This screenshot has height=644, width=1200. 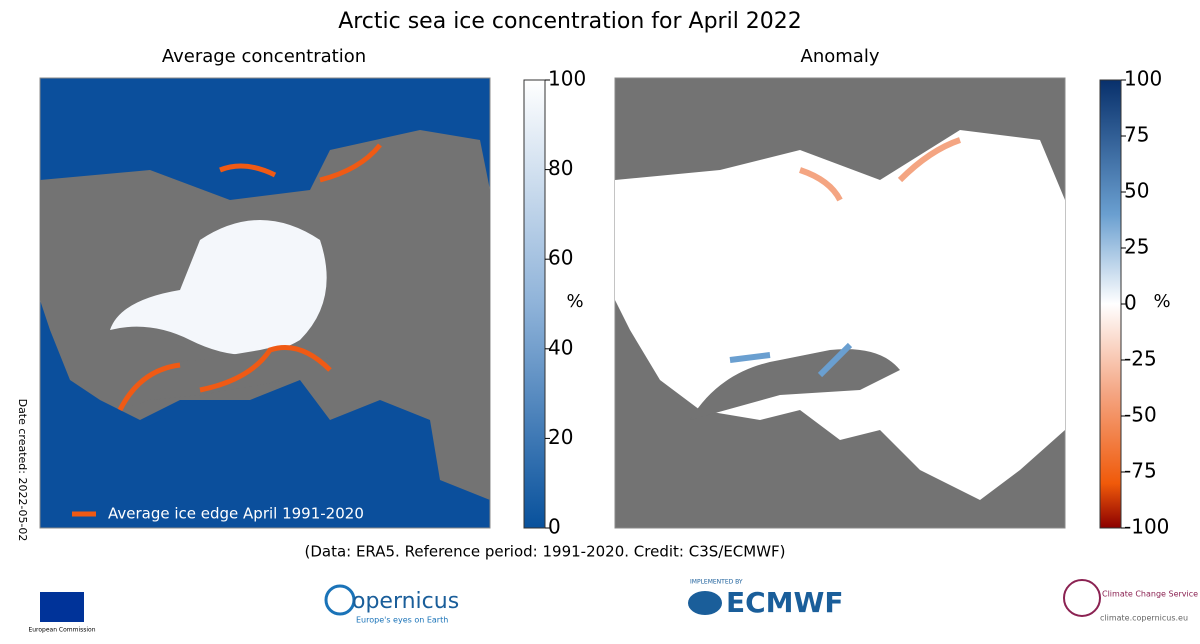 What do you see at coordinates (264, 56) in the screenshot?
I see `panel-title: Average concentration` at bounding box center [264, 56].